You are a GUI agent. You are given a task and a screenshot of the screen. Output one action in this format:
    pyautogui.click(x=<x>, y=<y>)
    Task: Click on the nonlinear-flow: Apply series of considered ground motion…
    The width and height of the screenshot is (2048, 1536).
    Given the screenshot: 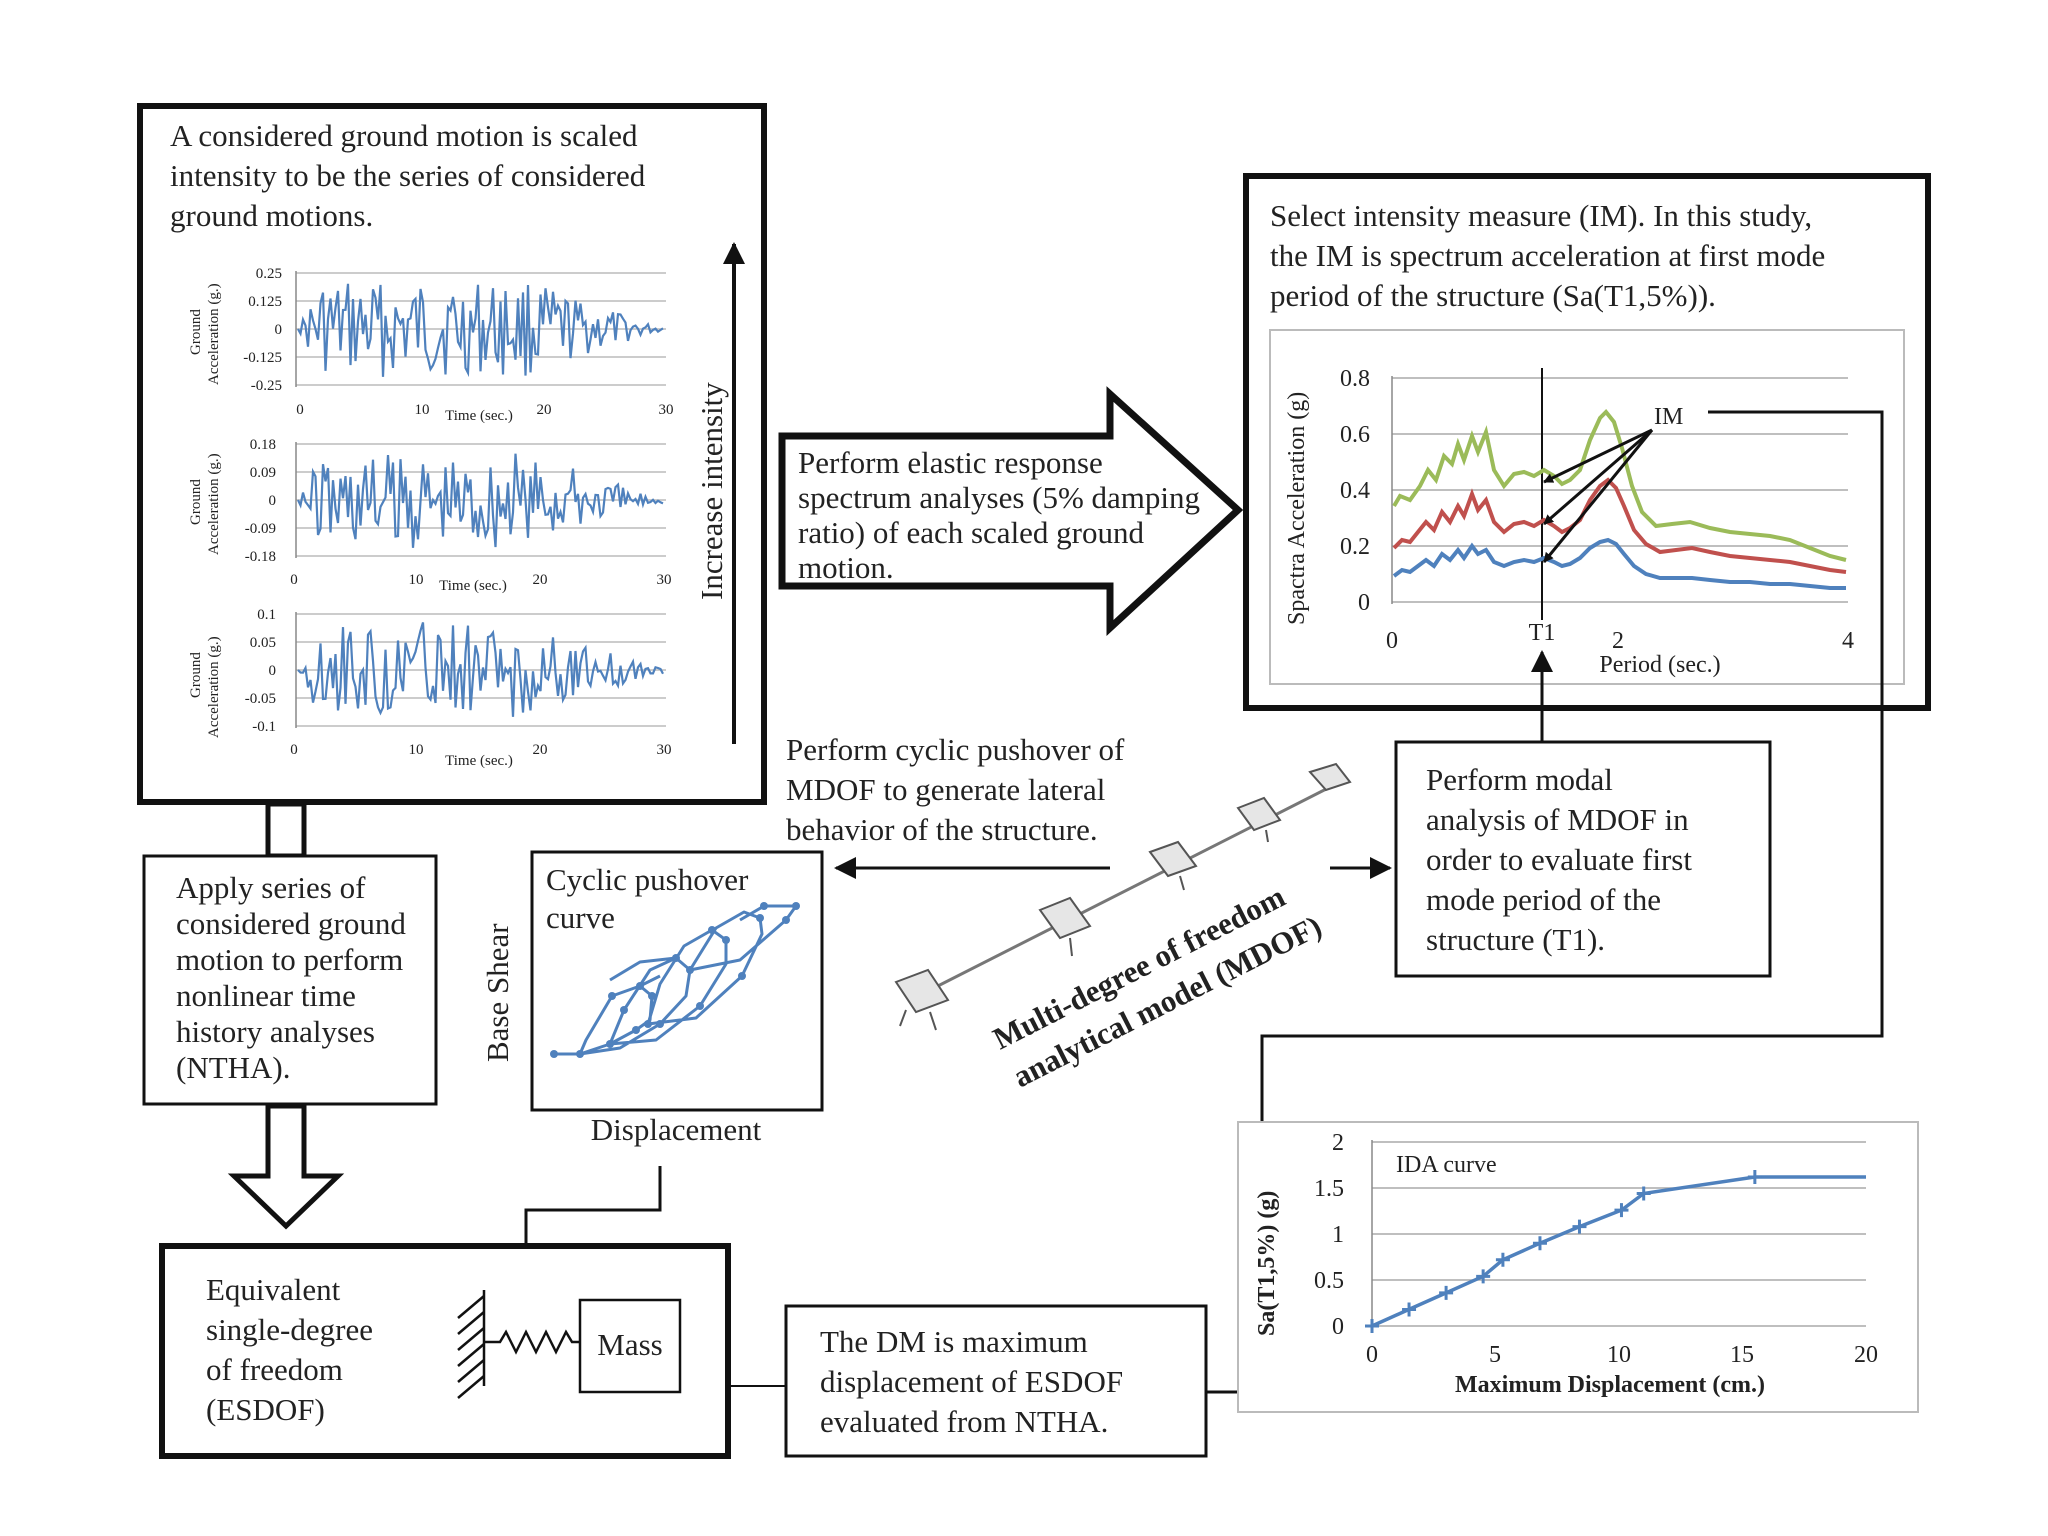 What is the action you would take?
    pyautogui.click(x=290, y=1015)
    